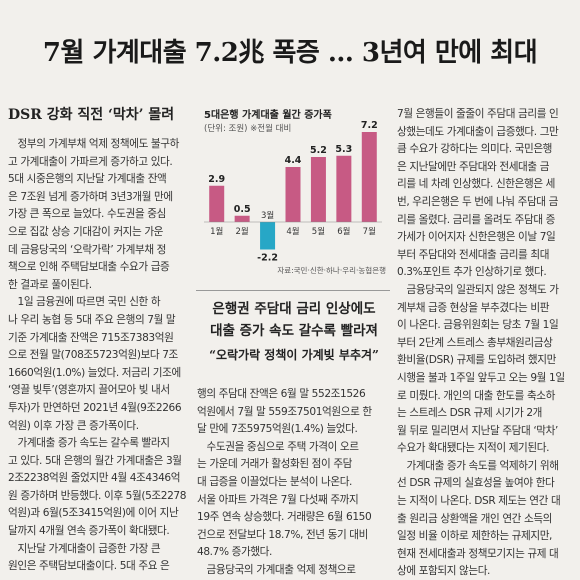 The height and width of the screenshot is (580, 580). What do you see at coordinates (87, 249) in the screenshot?
I see `text-line: 데 금융당국의 ‘오락가락’ 가계부채 정` at bounding box center [87, 249].